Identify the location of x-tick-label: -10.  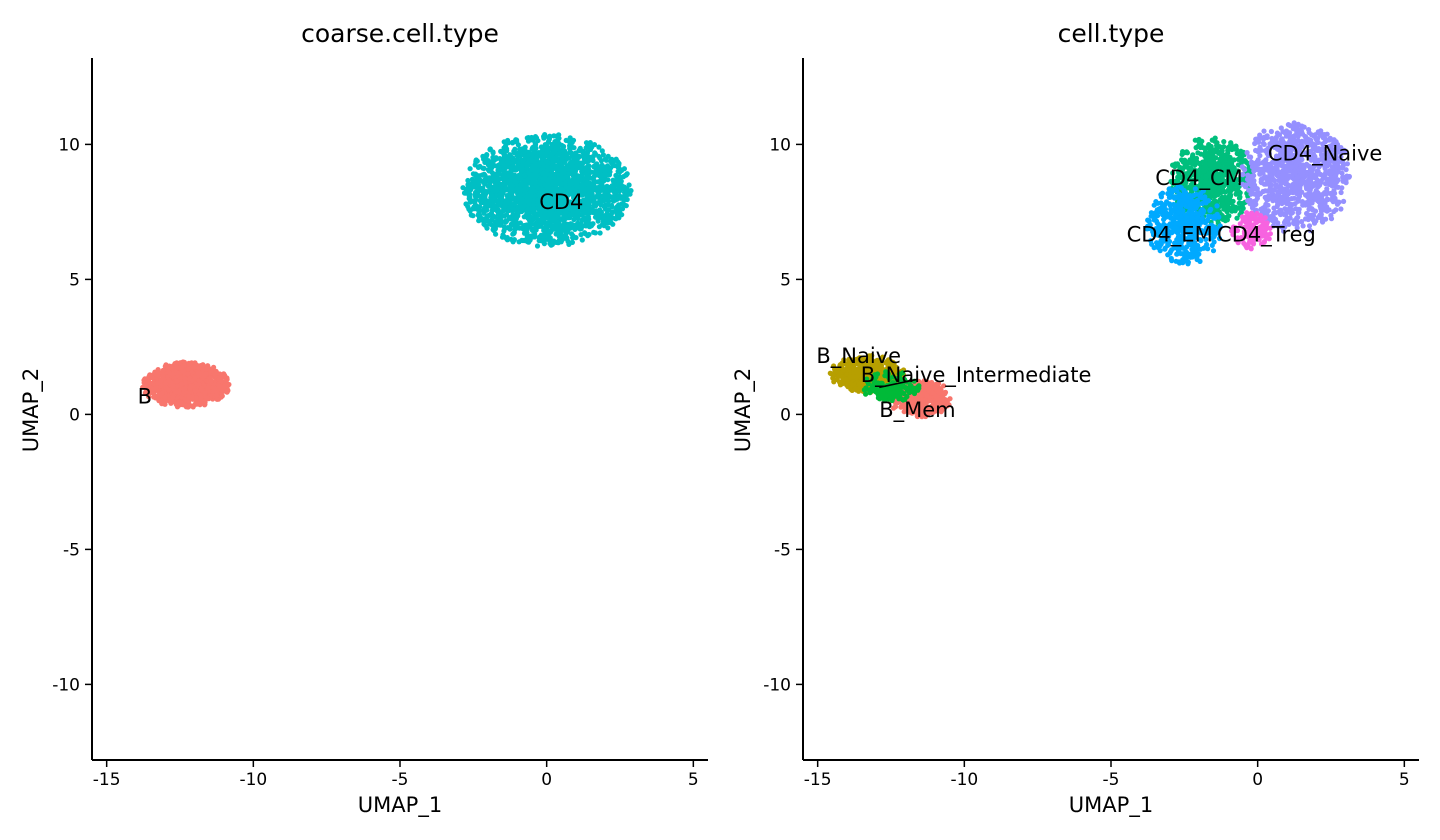
(253, 780).